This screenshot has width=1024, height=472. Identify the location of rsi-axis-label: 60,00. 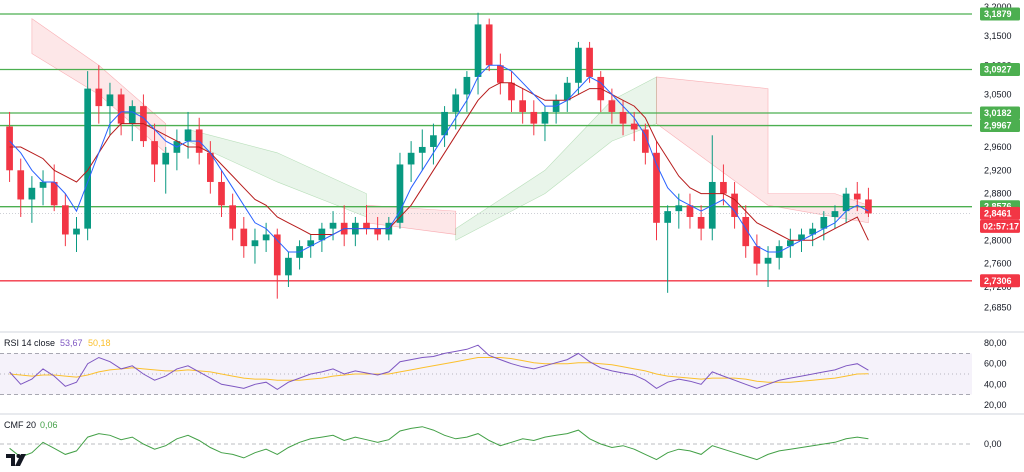
(995, 364).